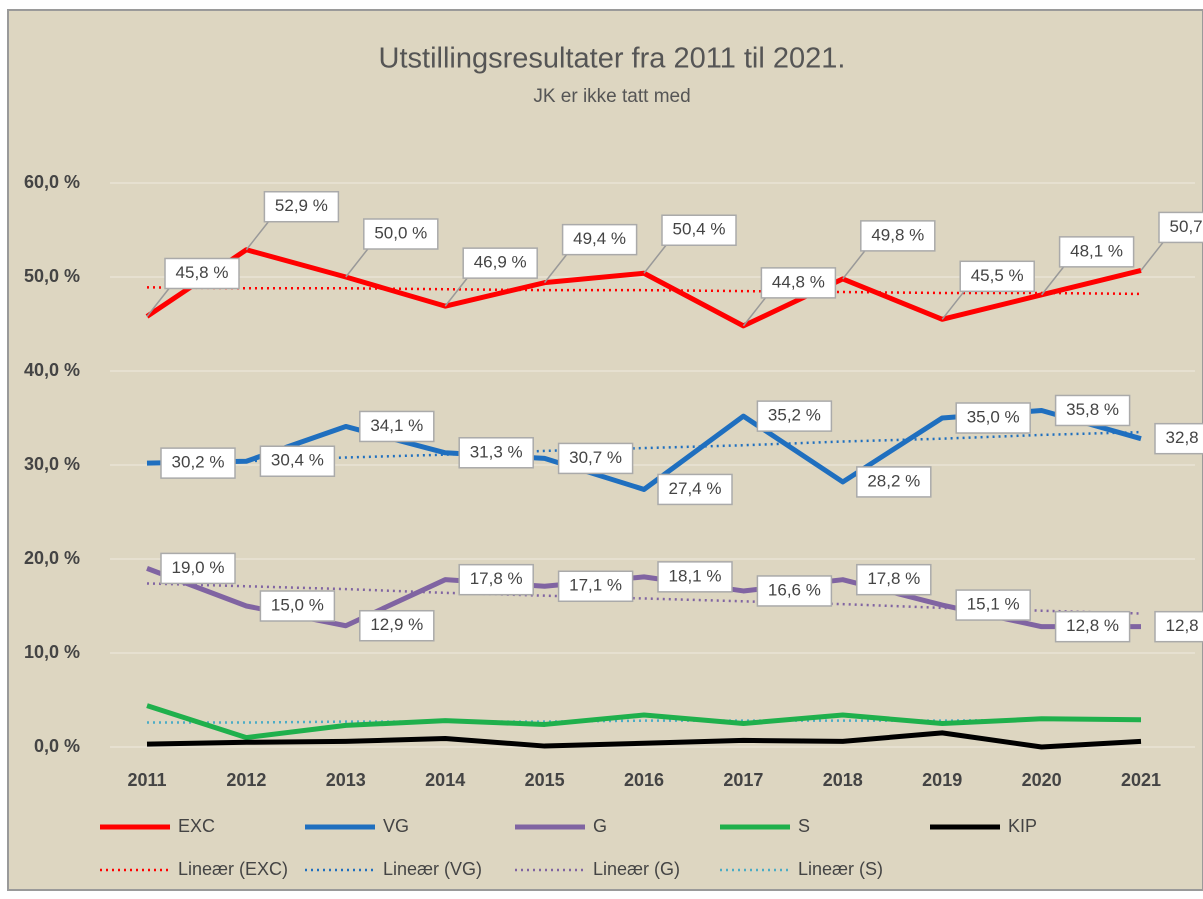  Describe the element at coordinates (445, 780) in the screenshot. I see `x-tick-label: 2014` at that location.